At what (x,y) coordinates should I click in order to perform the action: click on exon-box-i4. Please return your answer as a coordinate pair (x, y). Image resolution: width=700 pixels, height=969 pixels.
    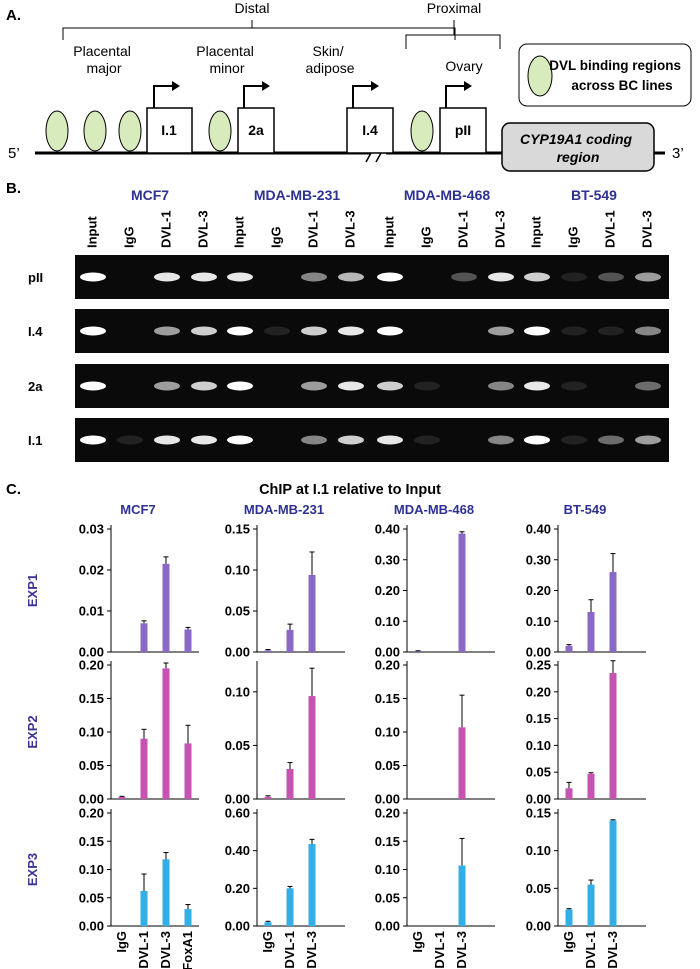
    Looking at the image, I should click on (370, 130).